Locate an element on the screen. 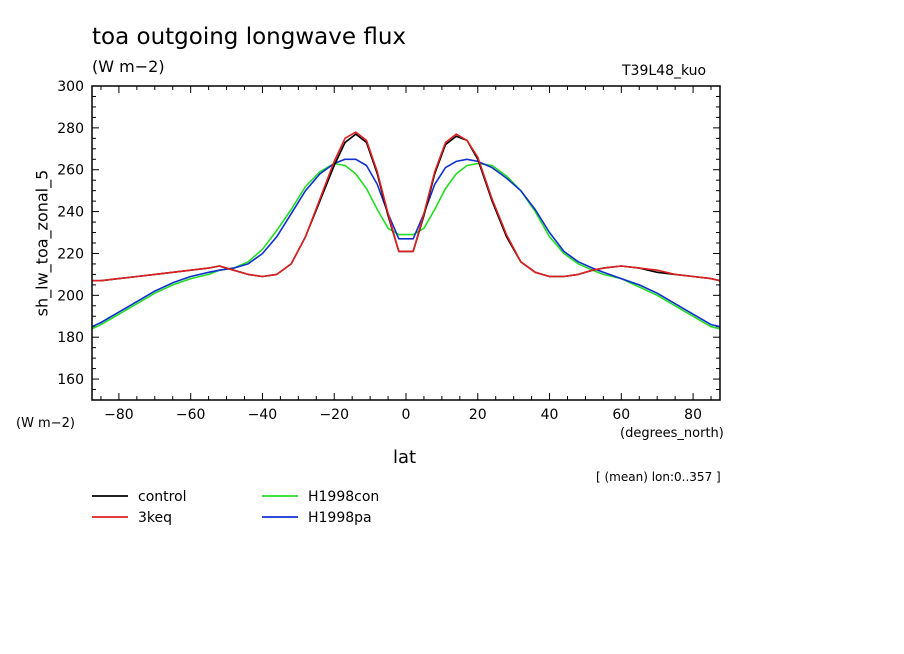 This screenshot has height=654, width=904. legend-label-h1998con: H1998con is located at coordinates (343, 497).